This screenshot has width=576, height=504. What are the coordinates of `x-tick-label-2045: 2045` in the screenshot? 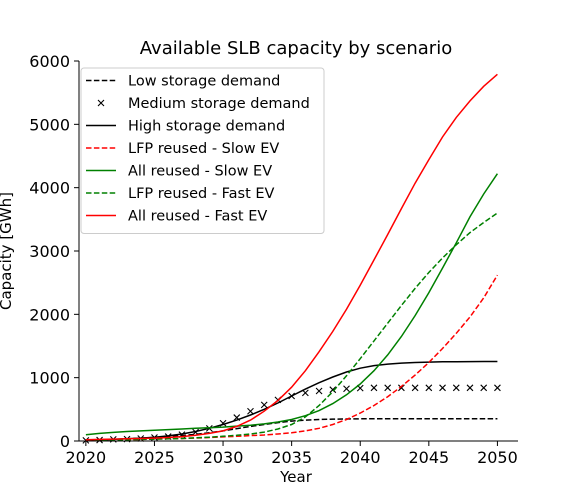 It's located at (428, 457).